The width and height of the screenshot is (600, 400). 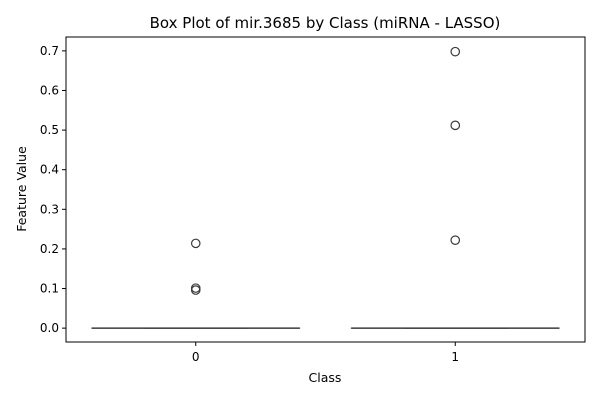 What do you see at coordinates (325, 377) in the screenshot?
I see `x-axis-label: Class` at bounding box center [325, 377].